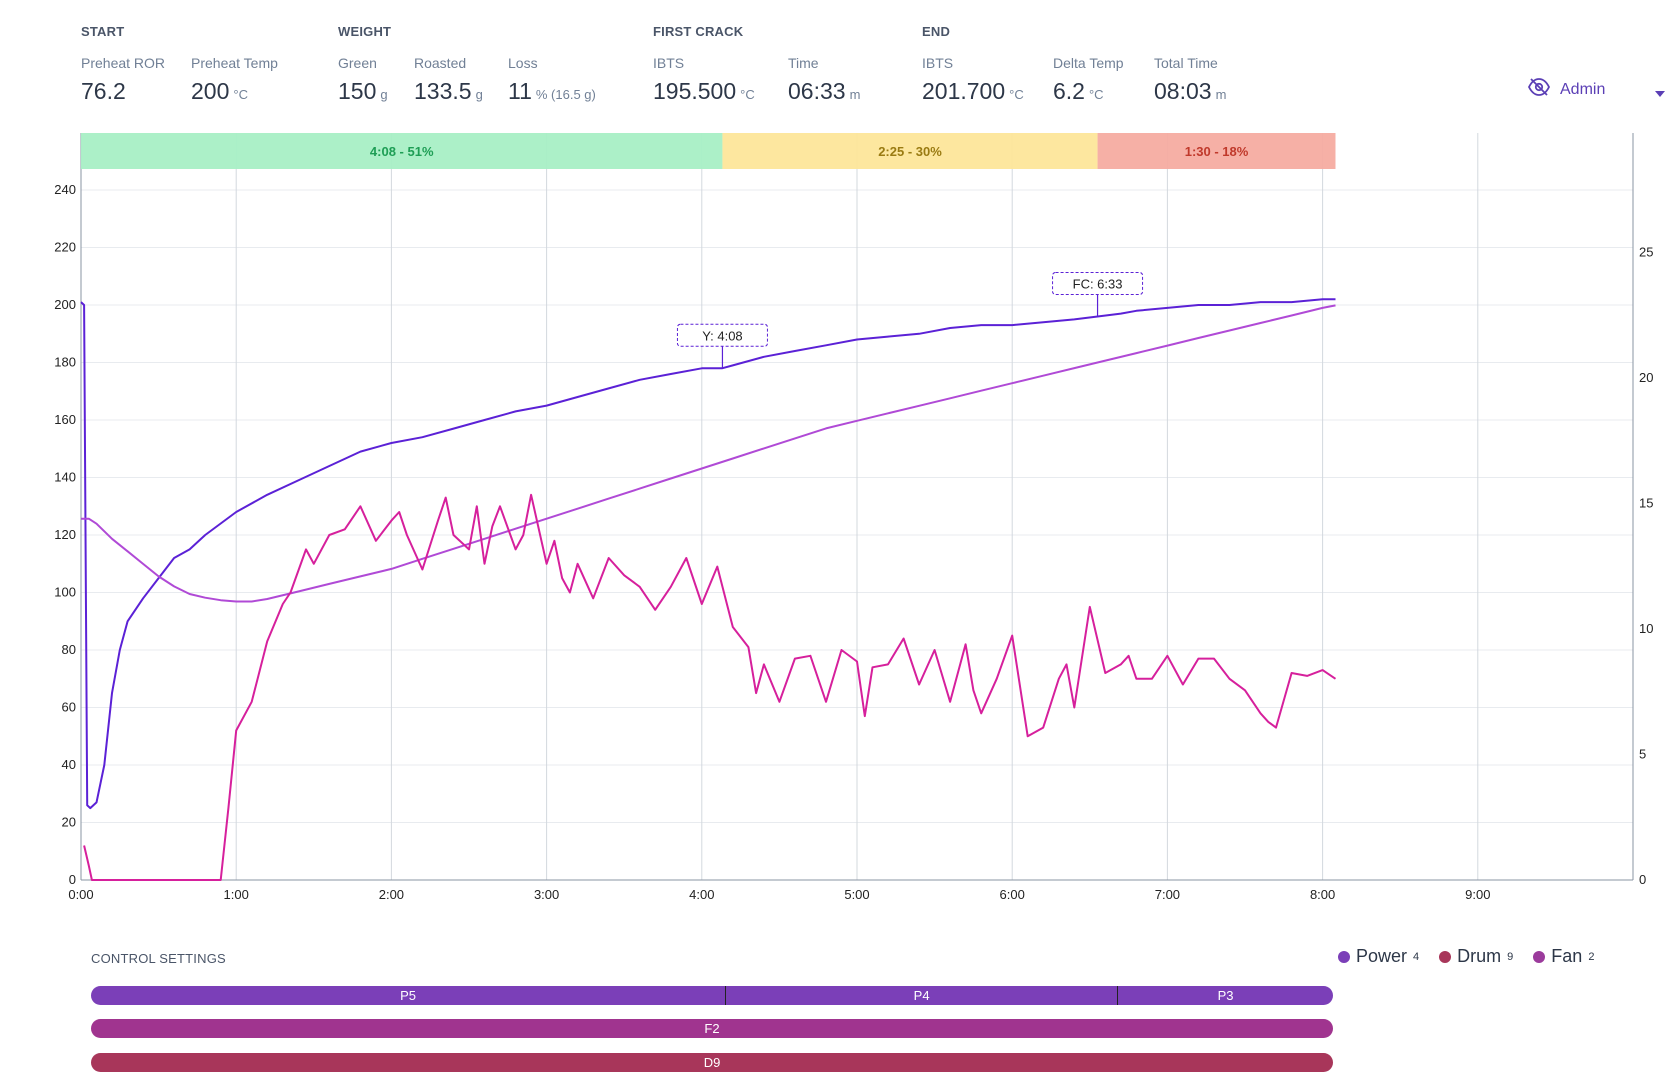 The width and height of the screenshot is (1668, 1085). What do you see at coordinates (1382, 956) in the screenshot?
I see `legend-power-label: Power` at bounding box center [1382, 956].